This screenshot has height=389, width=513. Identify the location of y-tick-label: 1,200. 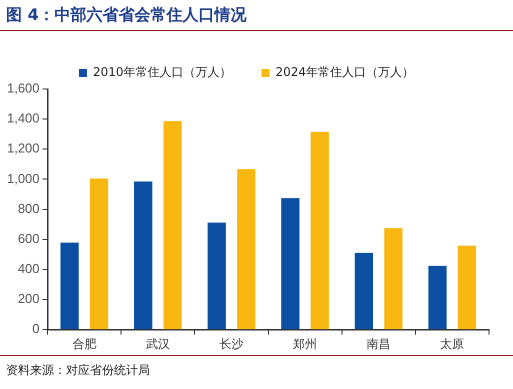
(23, 148).